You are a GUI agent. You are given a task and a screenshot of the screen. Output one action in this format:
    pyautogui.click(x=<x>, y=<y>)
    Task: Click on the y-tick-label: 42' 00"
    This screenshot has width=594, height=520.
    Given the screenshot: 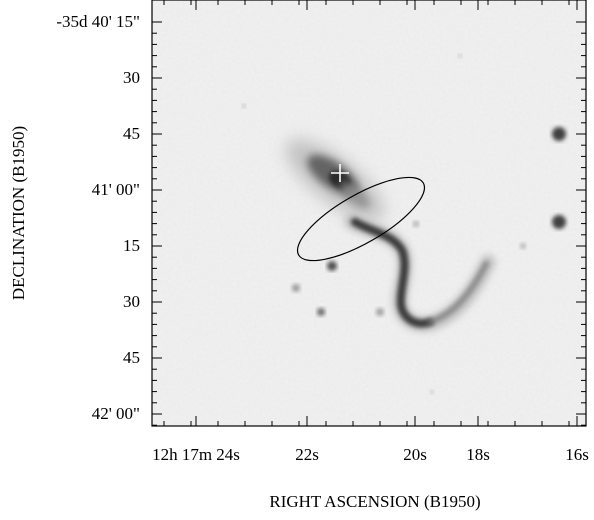 What is the action you would take?
    pyautogui.click(x=116, y=413)
    